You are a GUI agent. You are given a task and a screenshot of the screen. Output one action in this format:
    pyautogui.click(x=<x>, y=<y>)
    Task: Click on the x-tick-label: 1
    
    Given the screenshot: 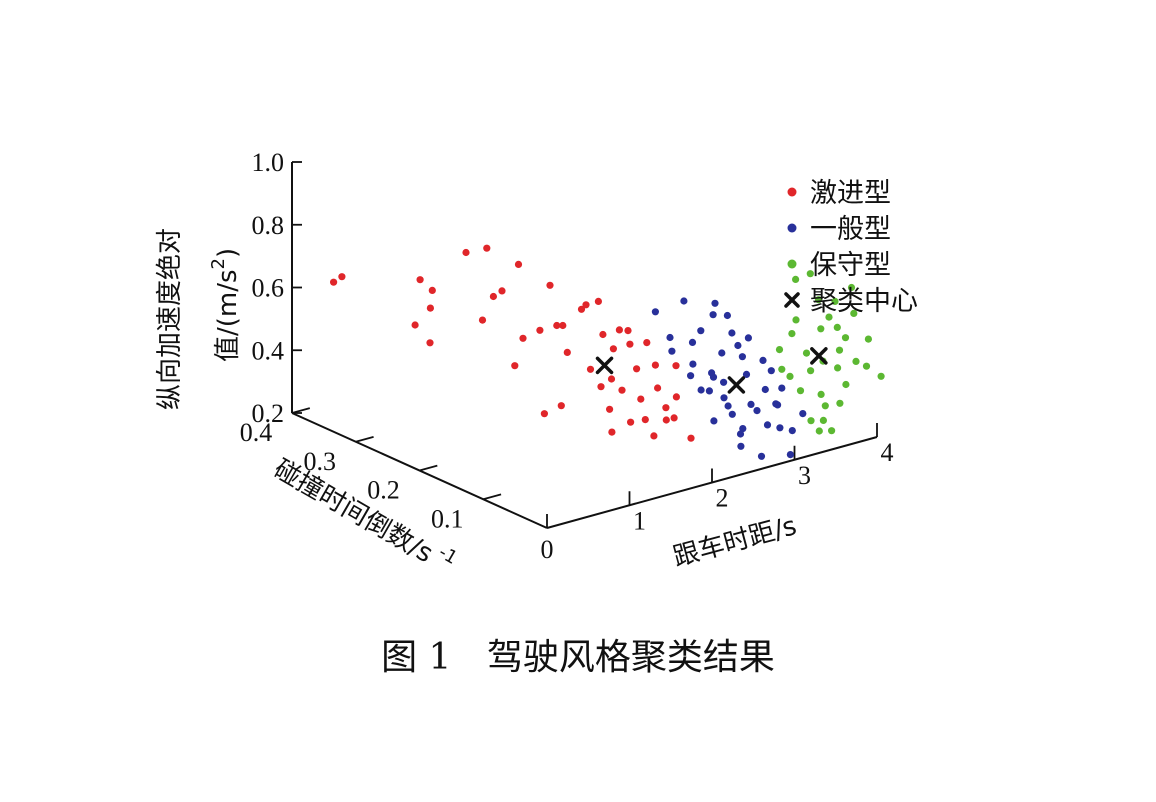 What is the action you would take?
    pyautogui.click(x=639, y=520)
    